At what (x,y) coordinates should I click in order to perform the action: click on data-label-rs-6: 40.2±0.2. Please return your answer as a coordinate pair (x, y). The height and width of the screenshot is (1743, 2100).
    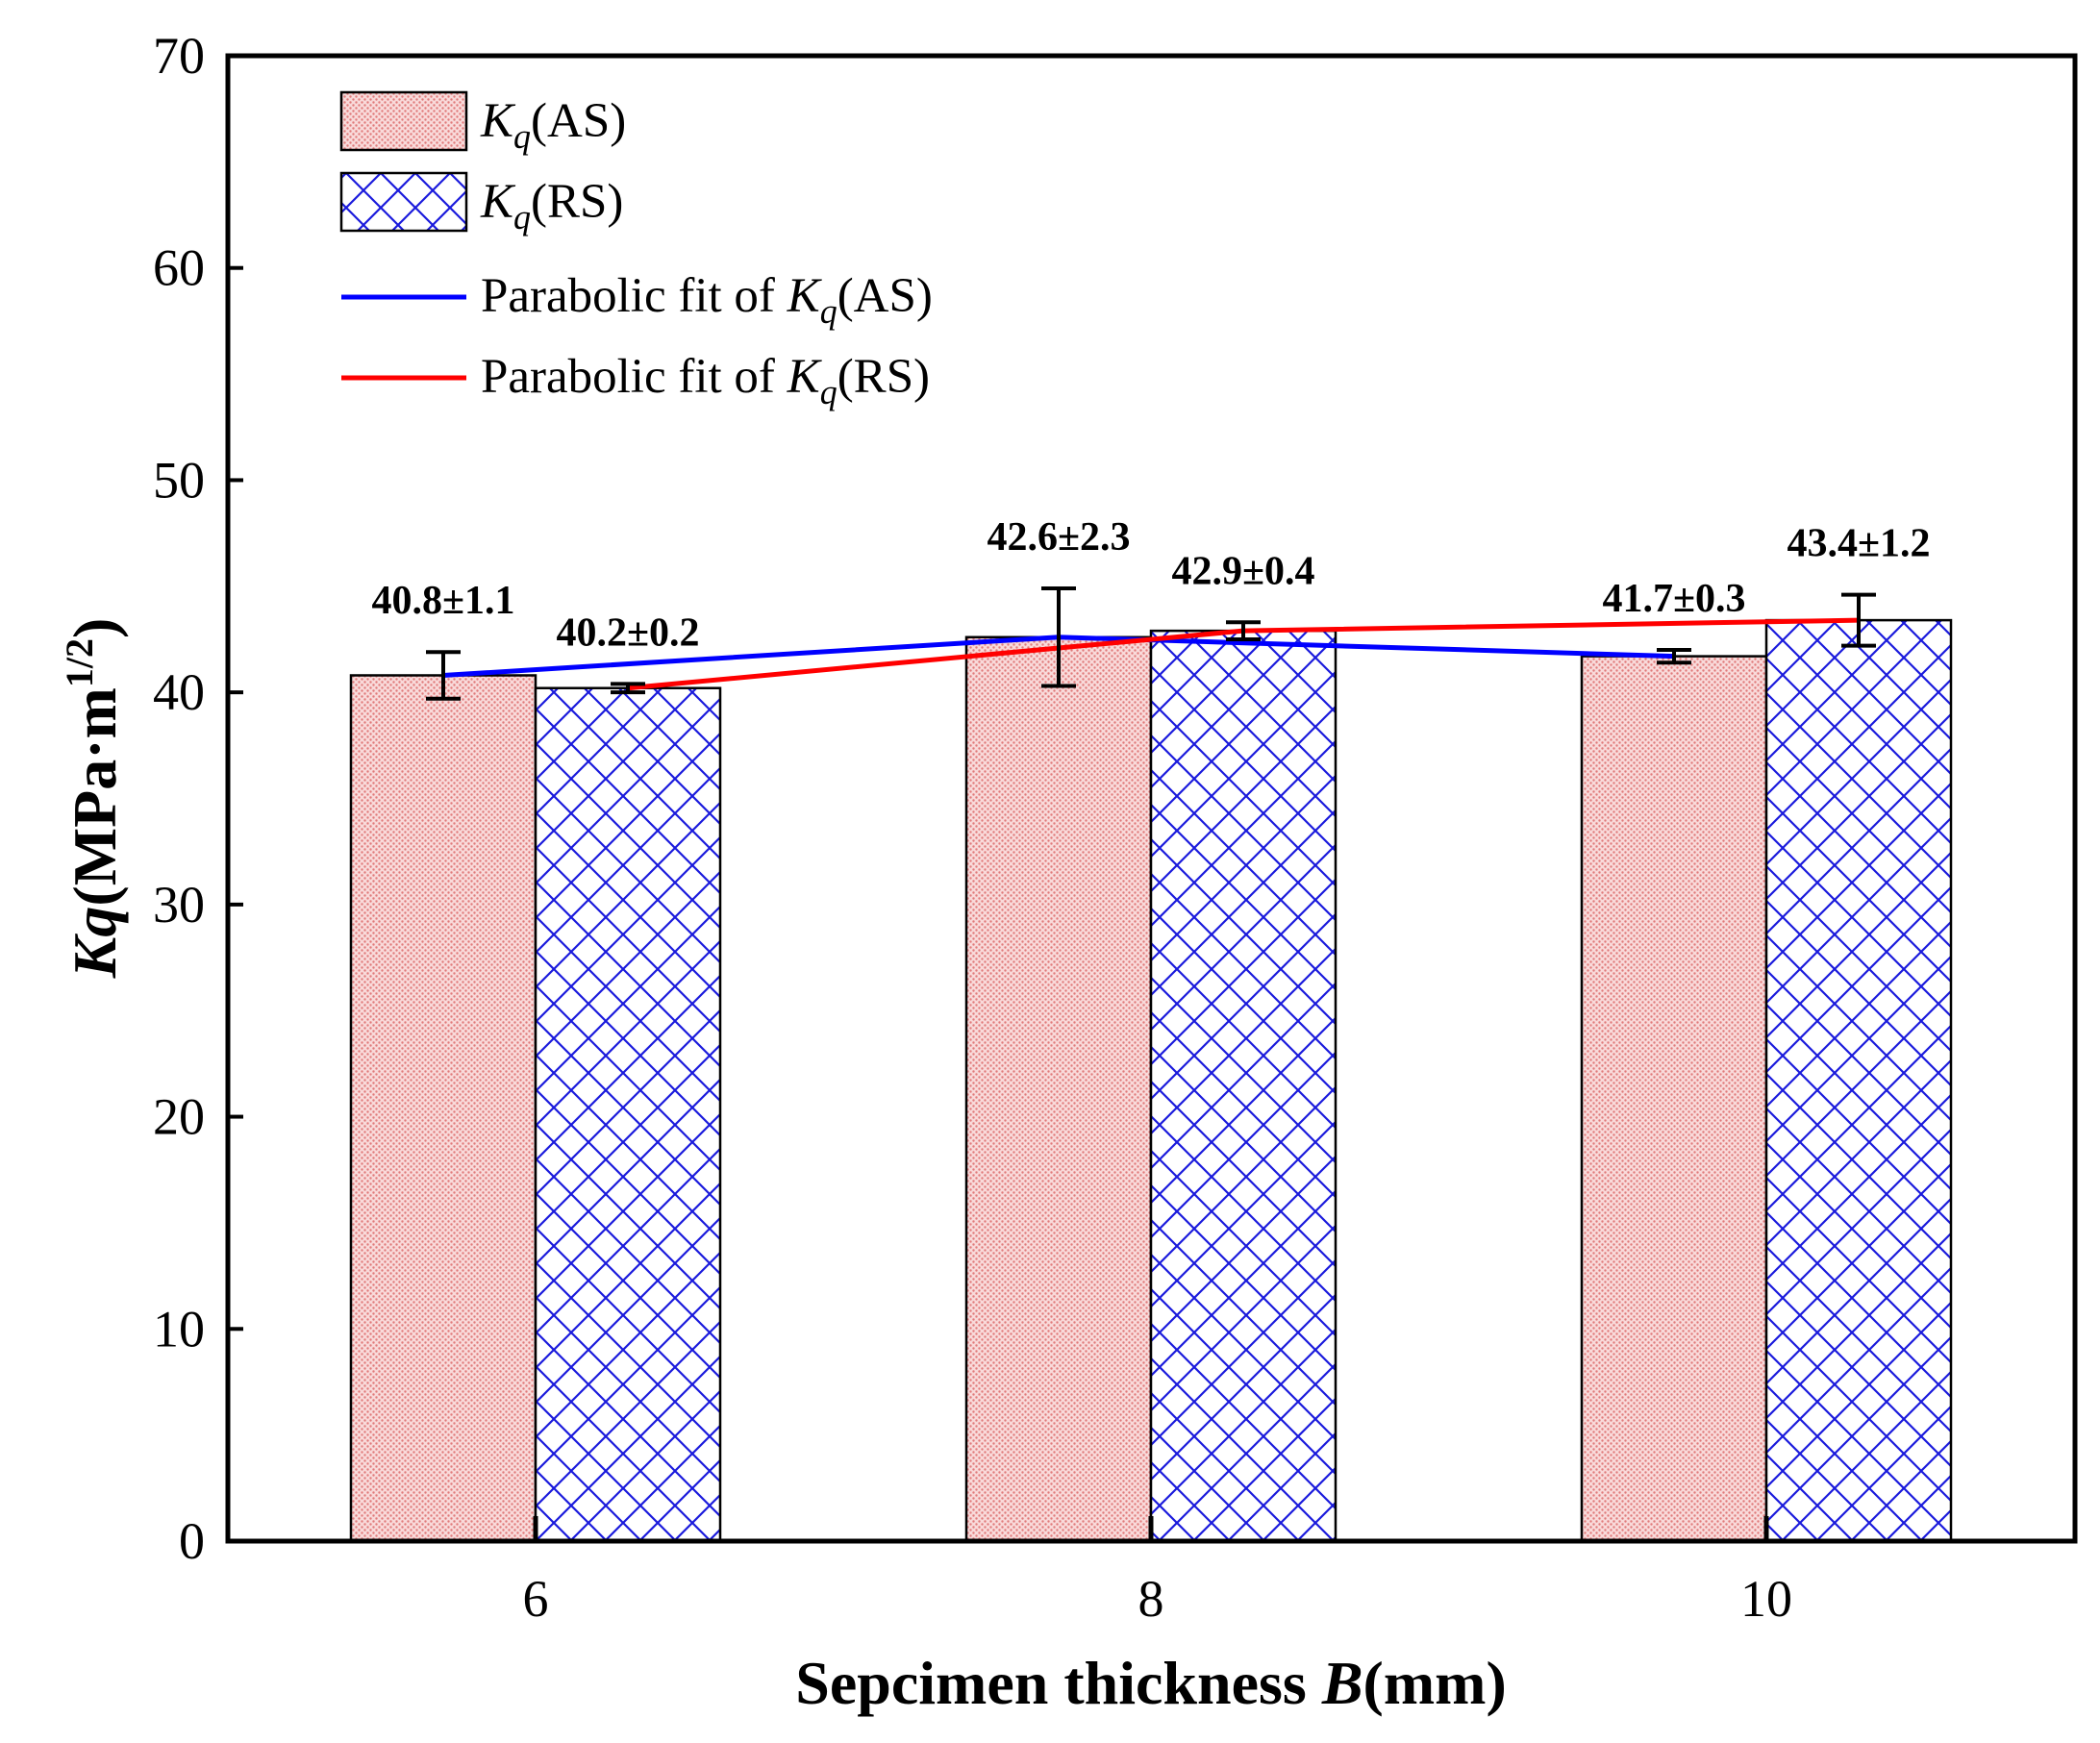
    Looking at the image, I should click on (627, 632).